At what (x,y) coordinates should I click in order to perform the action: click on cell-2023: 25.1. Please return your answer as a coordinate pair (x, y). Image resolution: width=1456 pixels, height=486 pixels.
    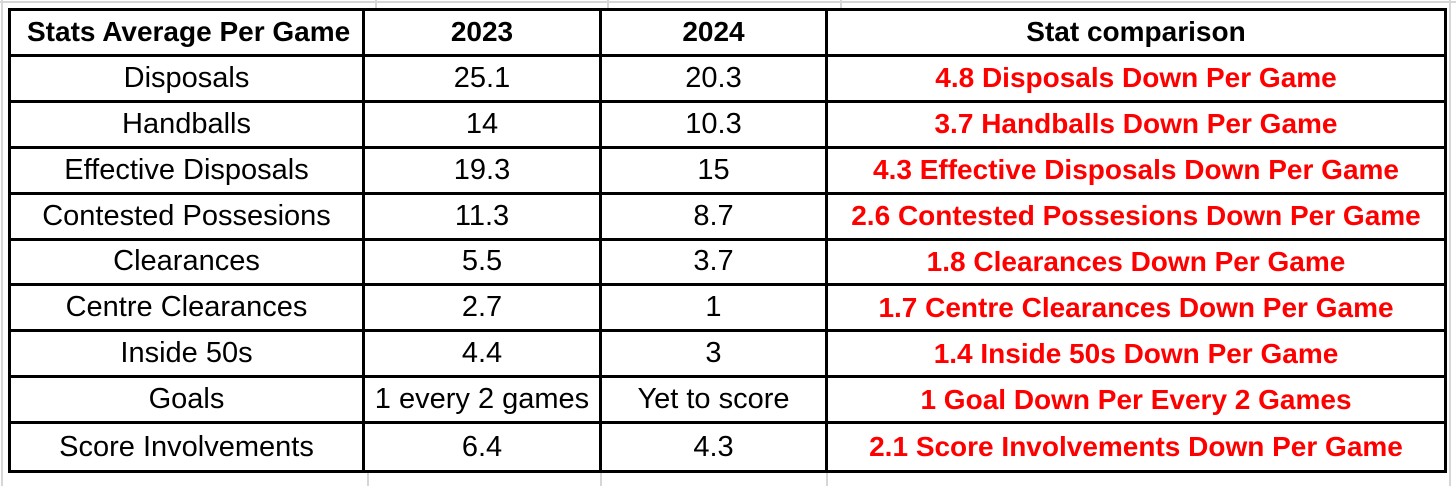
    Looking at the image, I should click on (483, 79).